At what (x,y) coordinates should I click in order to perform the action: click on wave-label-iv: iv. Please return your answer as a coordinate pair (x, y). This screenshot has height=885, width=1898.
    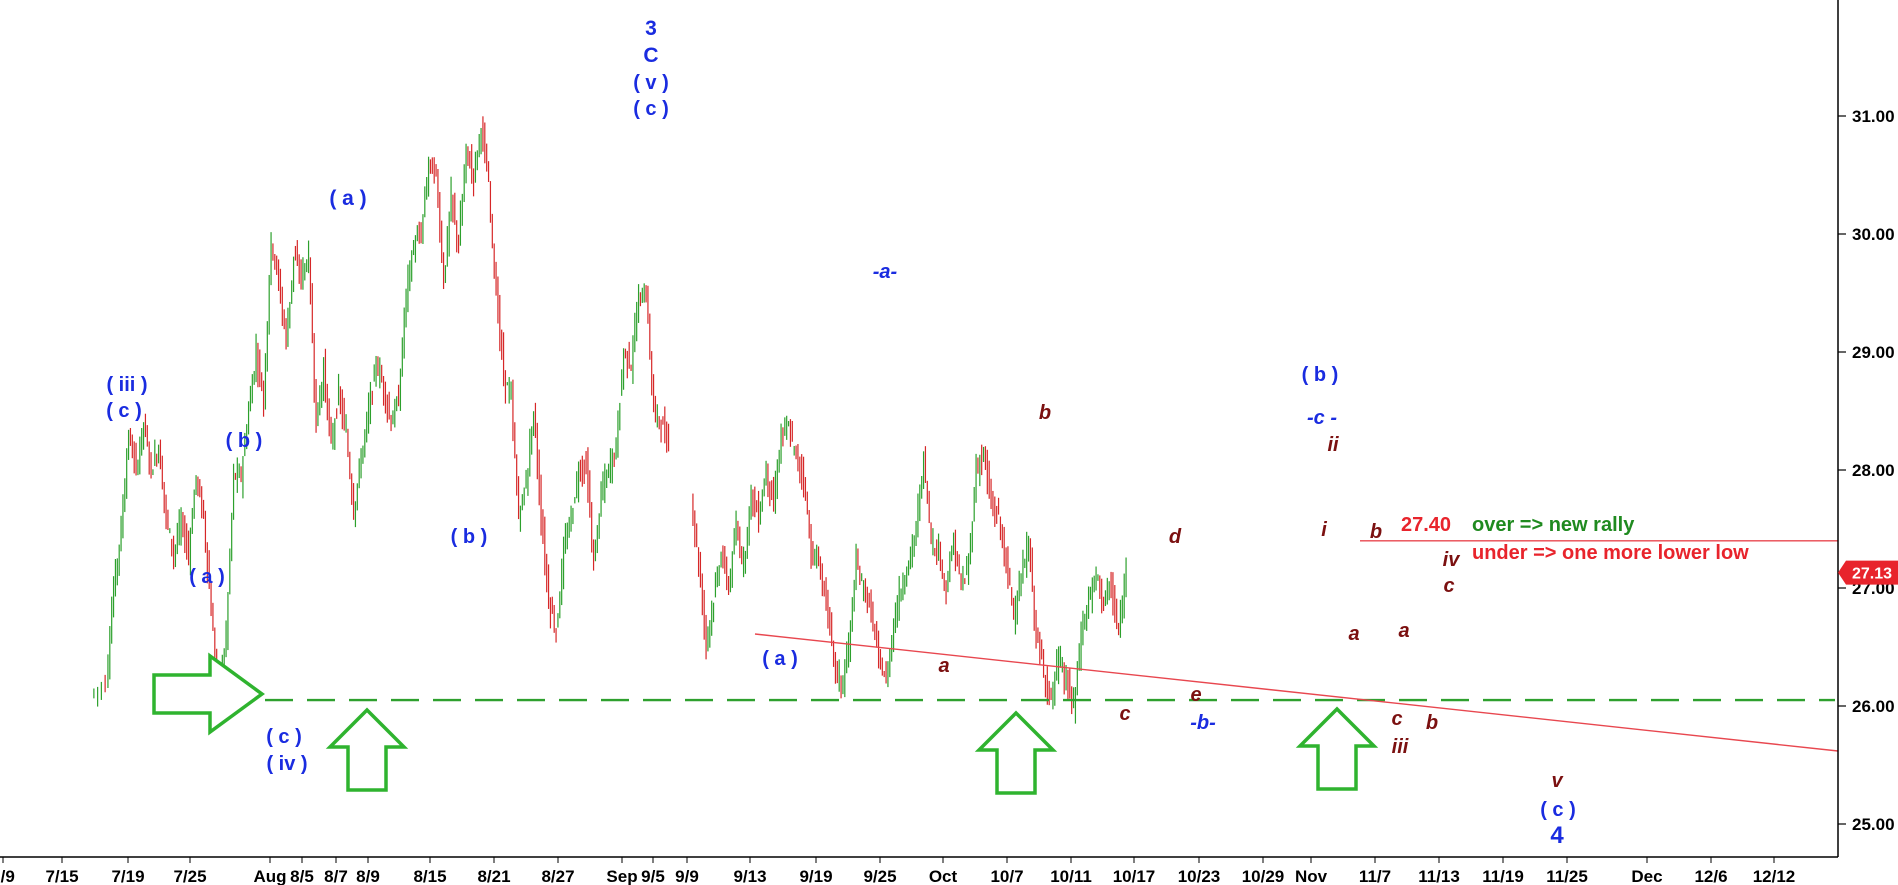
    Looking at the image, I should click on (1452, 560).